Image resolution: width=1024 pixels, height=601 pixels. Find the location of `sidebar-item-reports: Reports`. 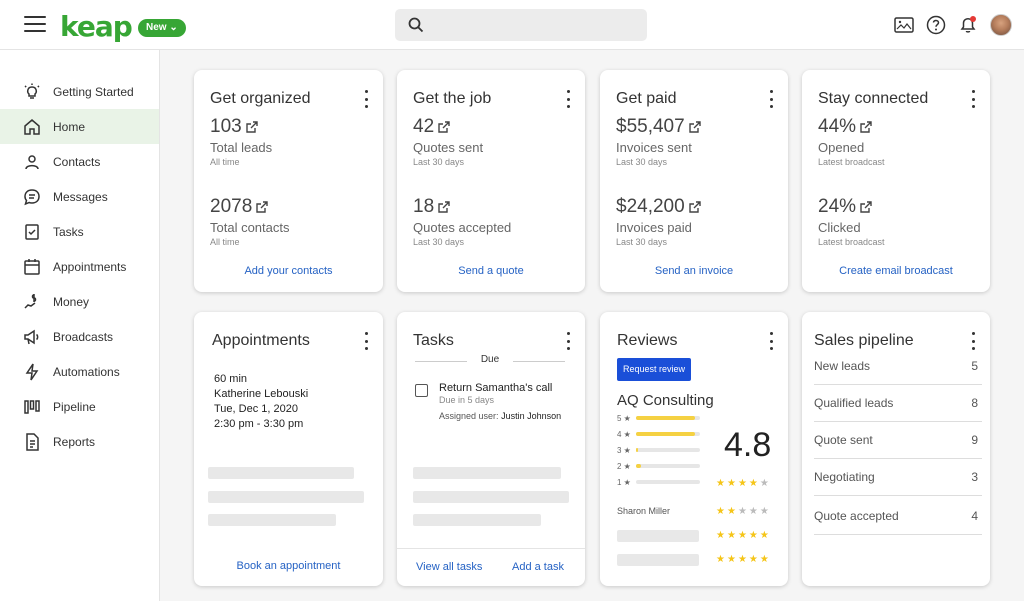

sidebar-item-reports: Reports is located at coordinates (79, 441).